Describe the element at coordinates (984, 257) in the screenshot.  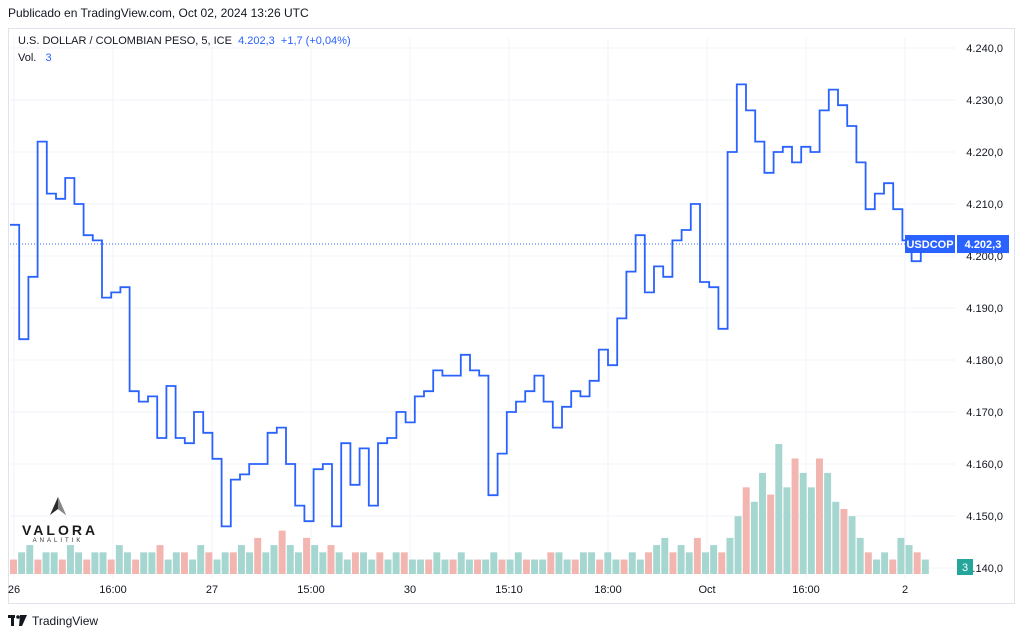
I see `y-tick-label: 4.200,0` at that location.